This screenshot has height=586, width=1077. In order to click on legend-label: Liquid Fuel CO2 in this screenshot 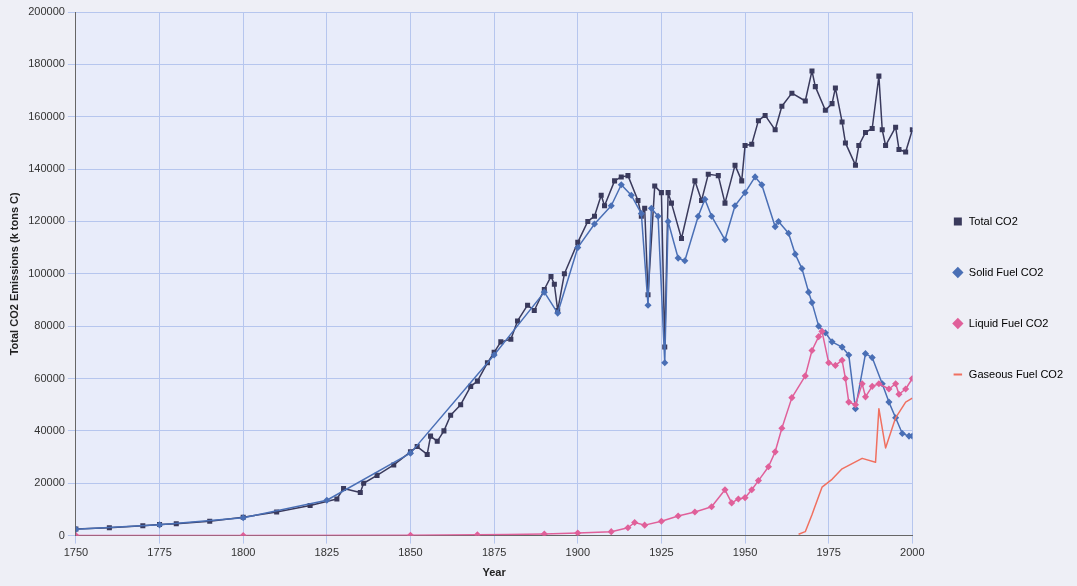, I will do `click(1008, 322)`.